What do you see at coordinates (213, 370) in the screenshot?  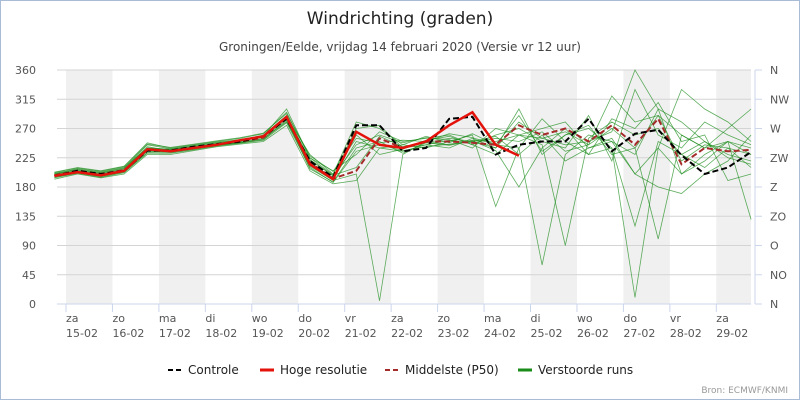 I see `legend-label: Controle` at bounding box center [213, 370].